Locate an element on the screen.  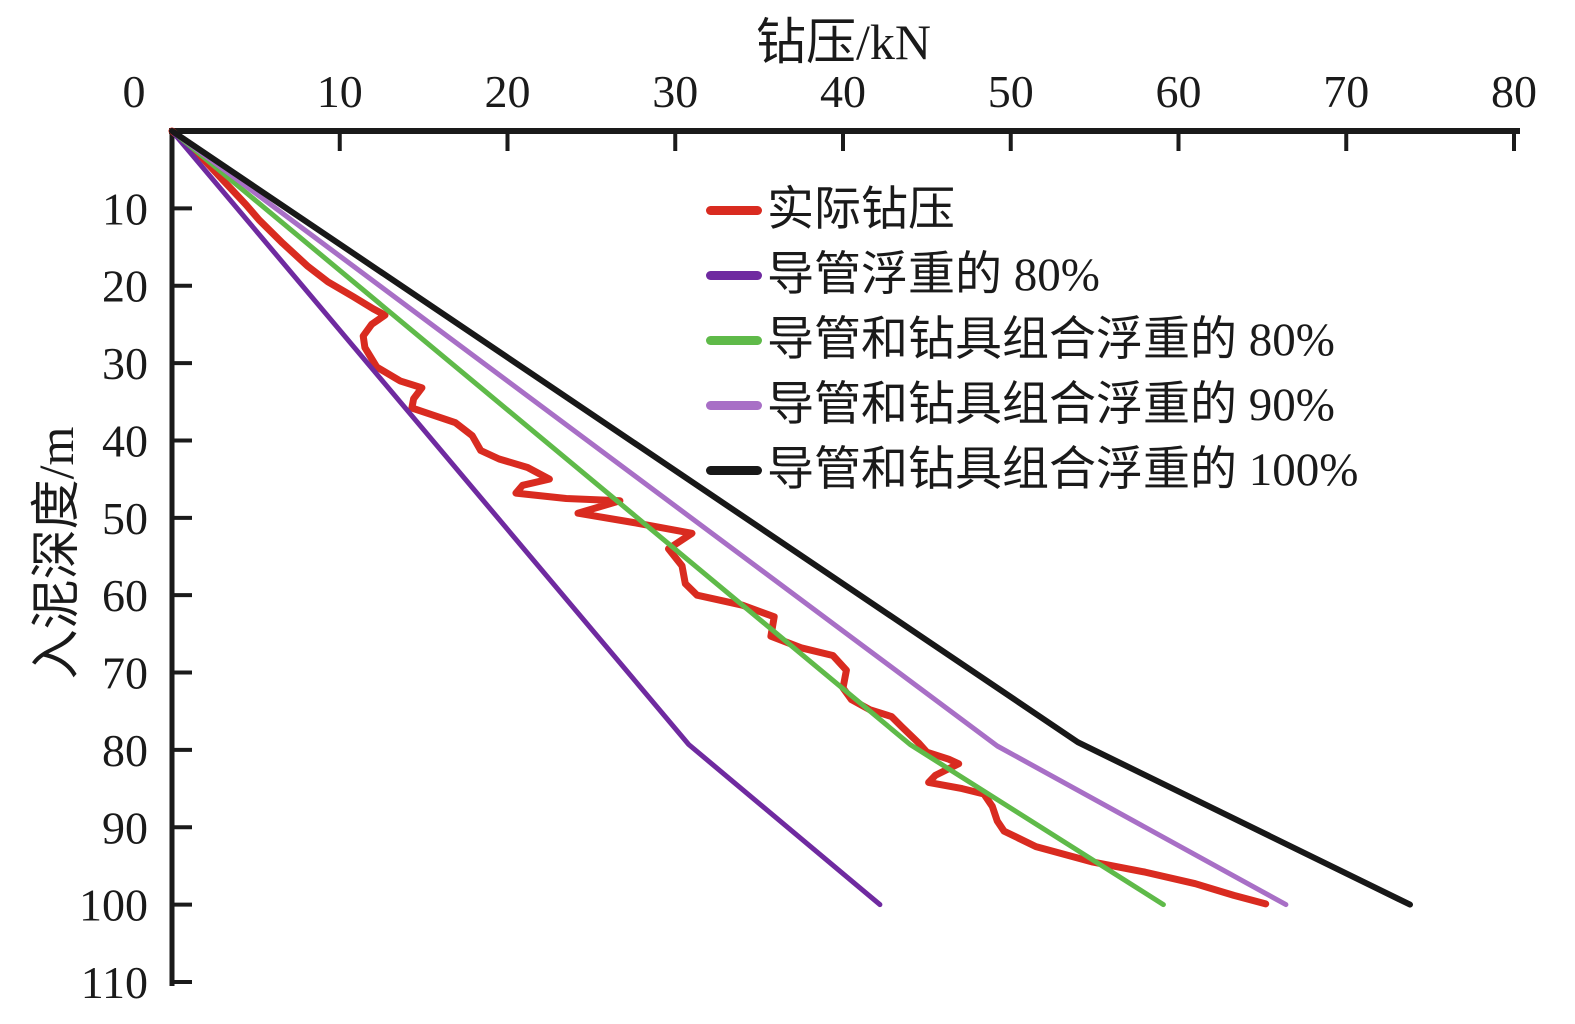
x-axis-title: 钻压/kN is located at coordinates (843, 42).